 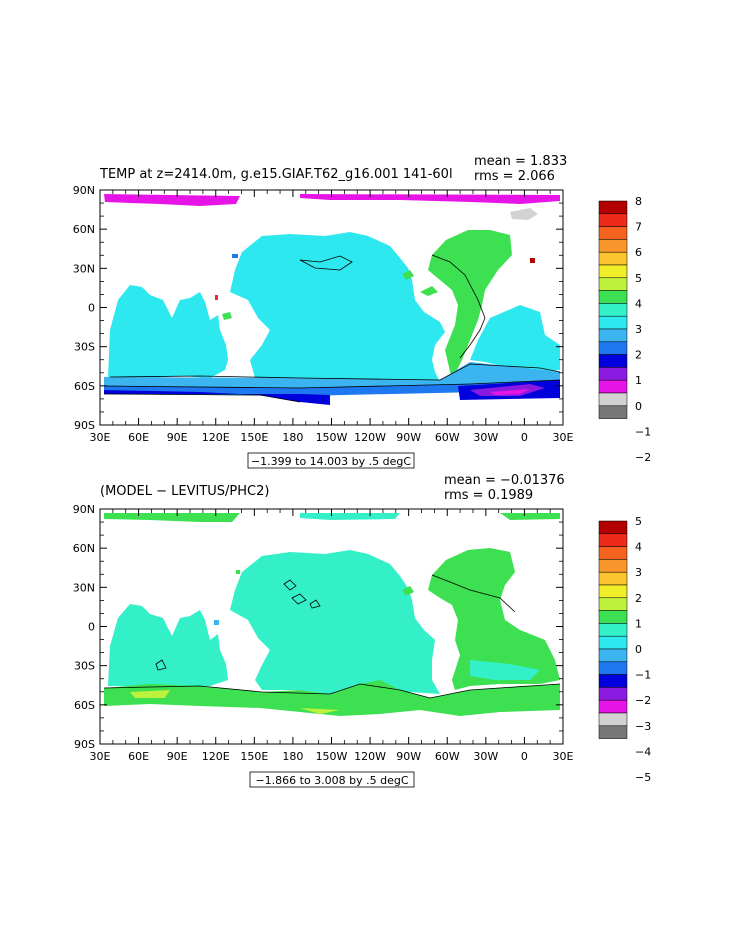 I want to click on top-weddell-purple, so click(x=507, y=390).